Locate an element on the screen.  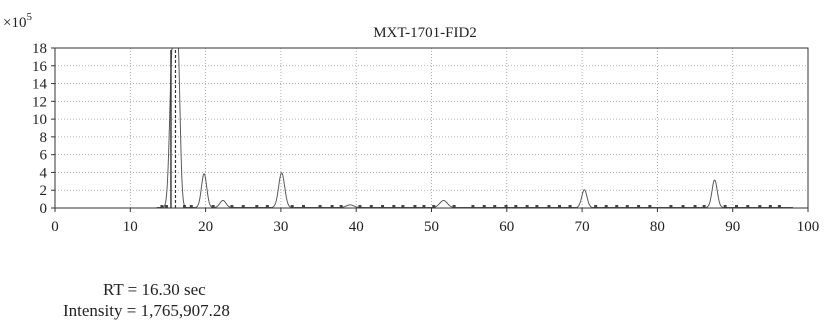
x-tick-labels: 0 10 20 30 40 50 60 70 80 90 100 is located at coordinates (435, 227).